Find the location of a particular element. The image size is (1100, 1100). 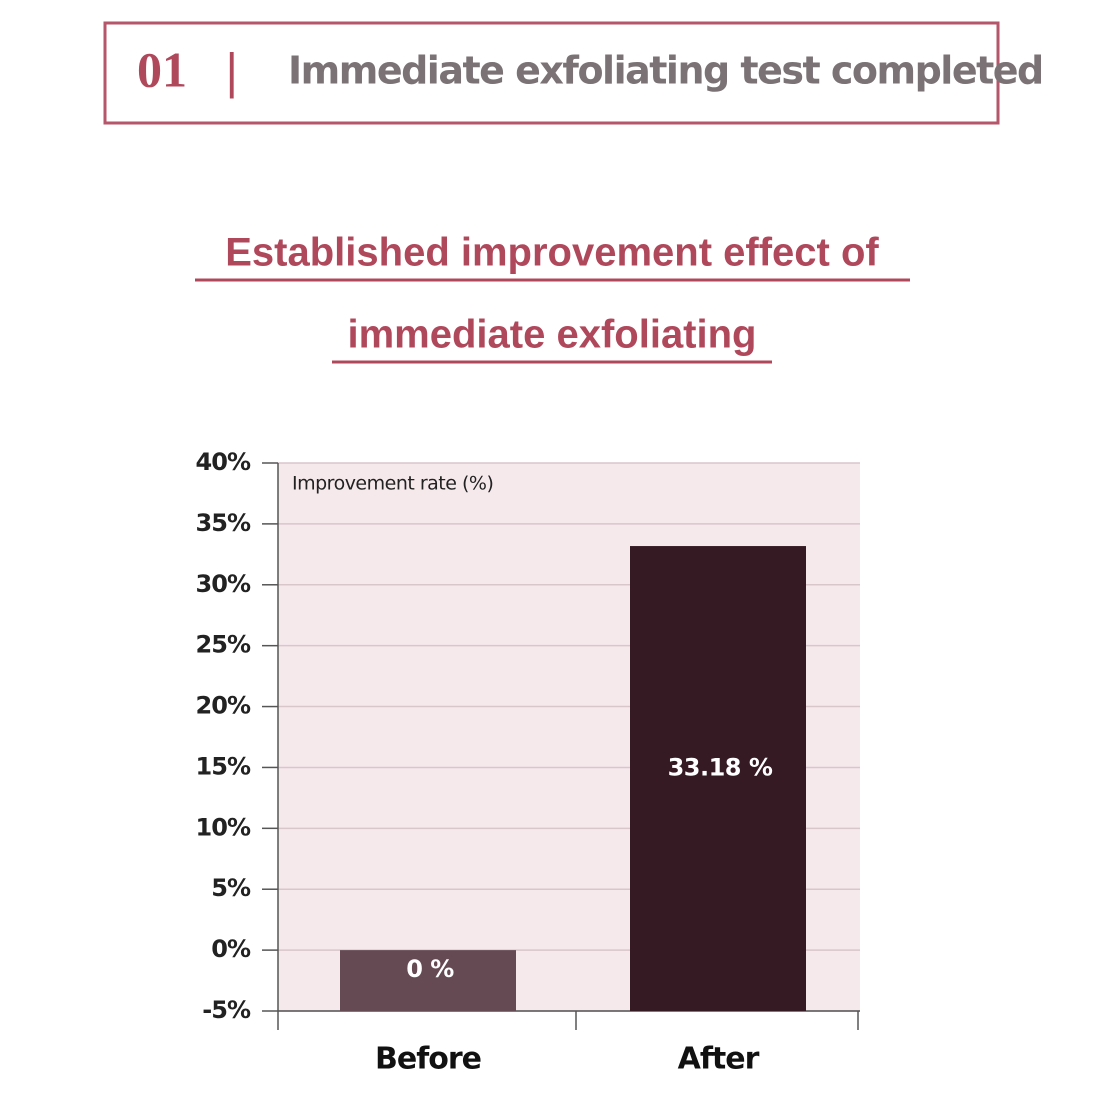

header-number: 01 is located at coordinates (162, 69).